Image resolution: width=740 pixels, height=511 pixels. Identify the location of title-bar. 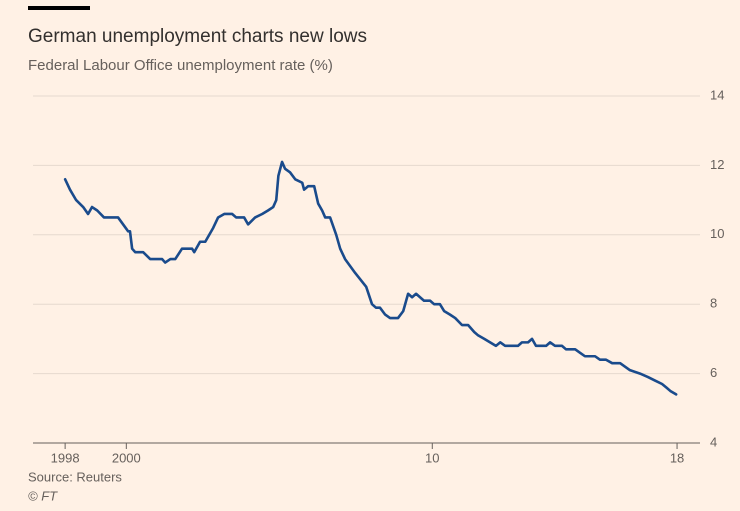
(59, 8).